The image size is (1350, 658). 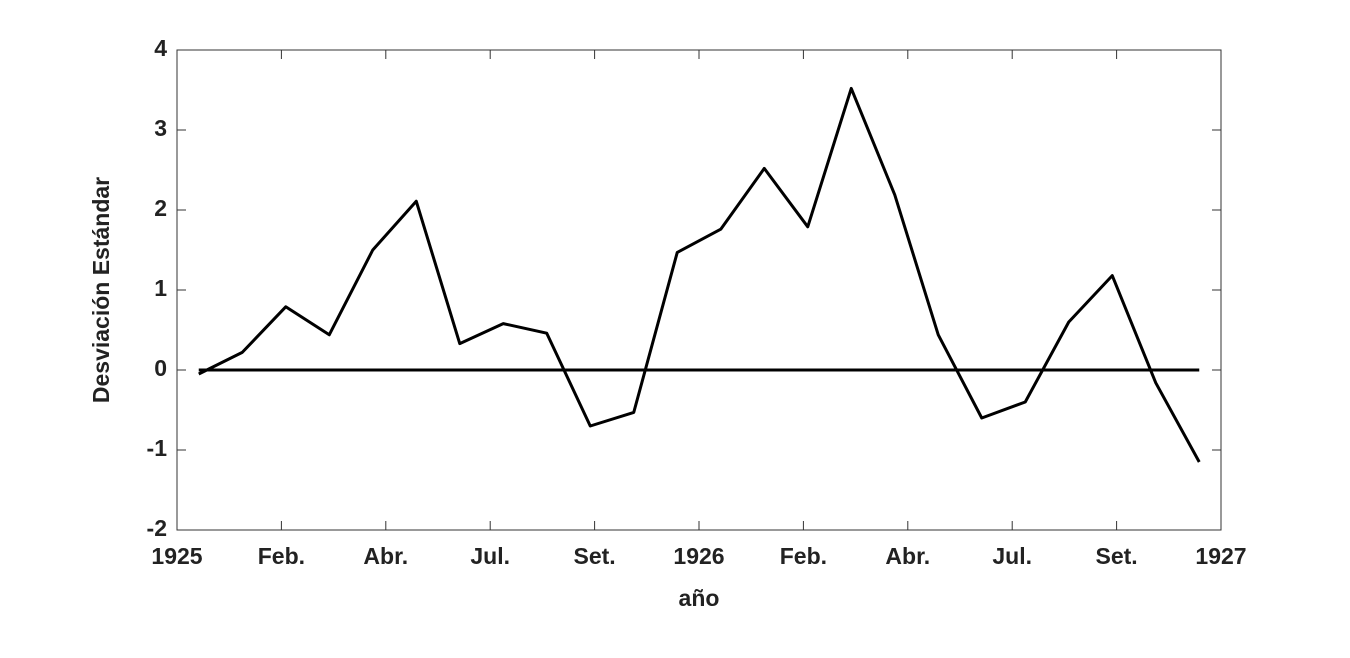 I want to click on y-tick-label: -2, so click(x=157, y=528).